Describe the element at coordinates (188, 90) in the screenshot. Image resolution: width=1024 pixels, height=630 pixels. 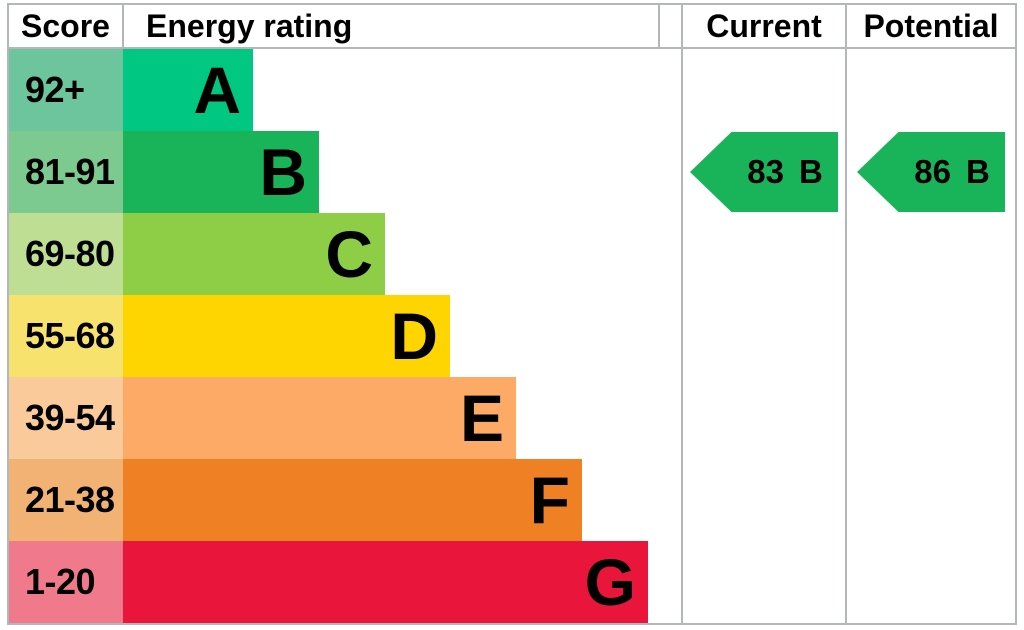
I see `rating-bar-a: A` at that location.